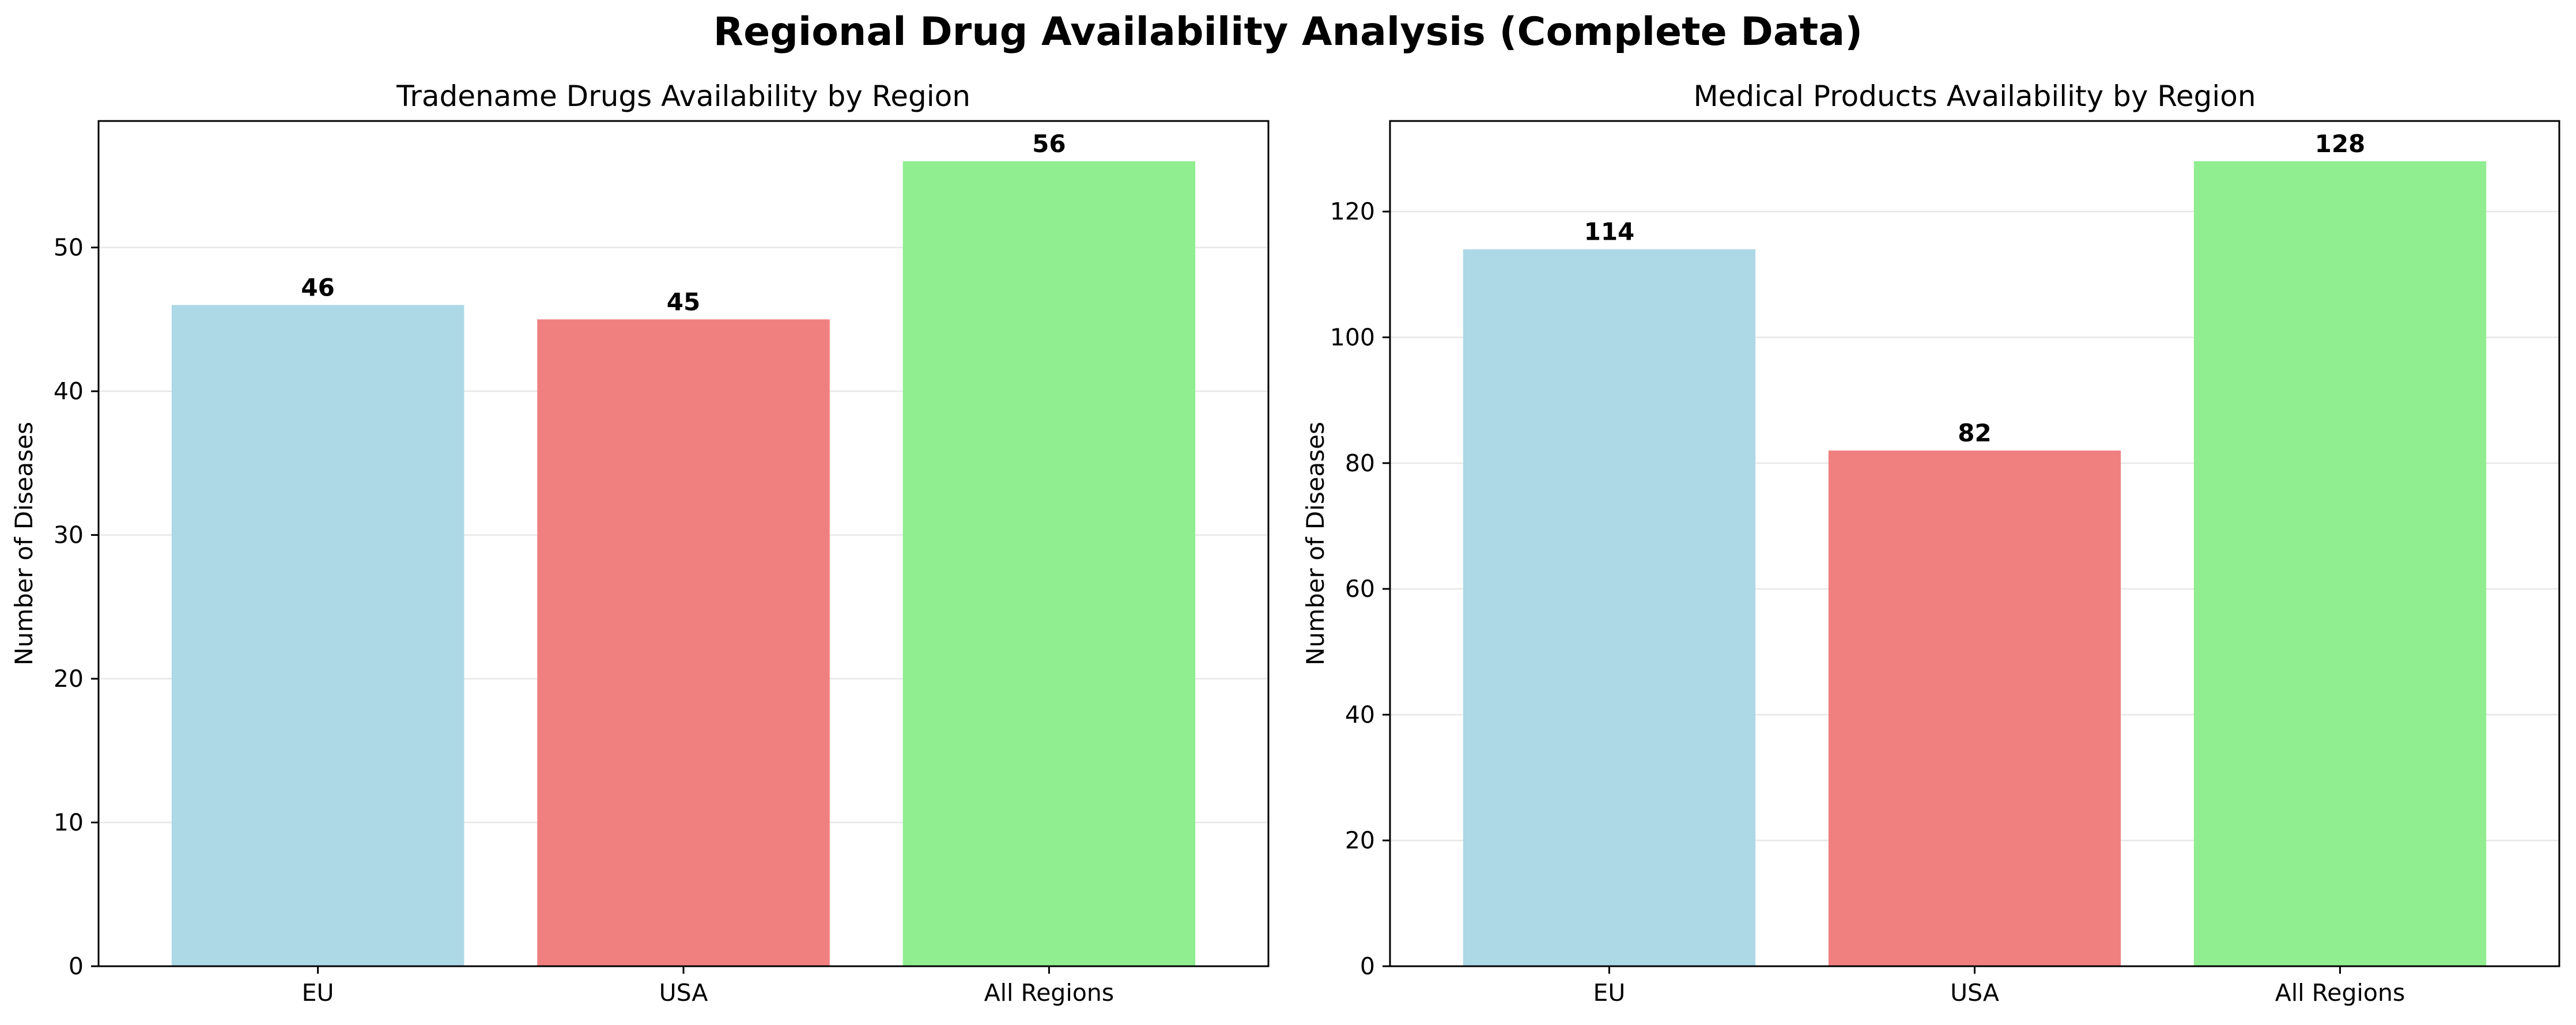  Describe the element at coordinates (69, 248) in the screenshot. I see `y-tick-label: 50` at that location.